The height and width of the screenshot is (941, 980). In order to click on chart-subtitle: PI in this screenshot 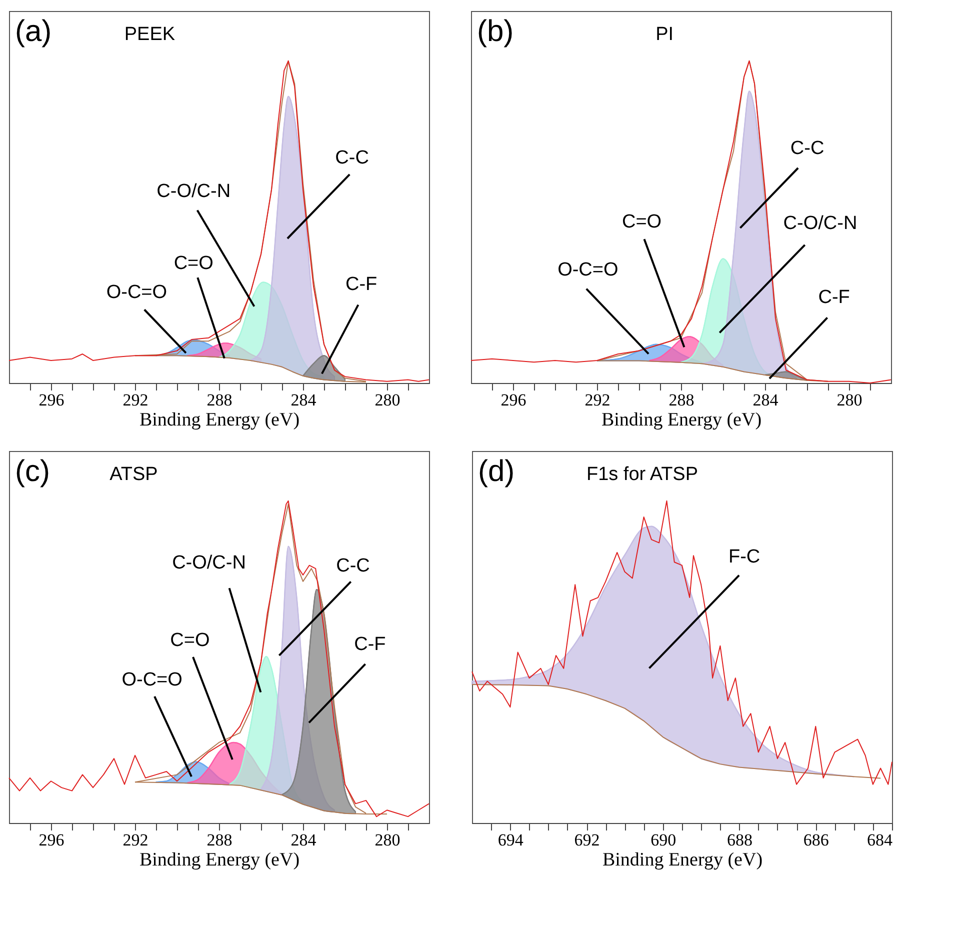, I will do `click(665, 34)`.